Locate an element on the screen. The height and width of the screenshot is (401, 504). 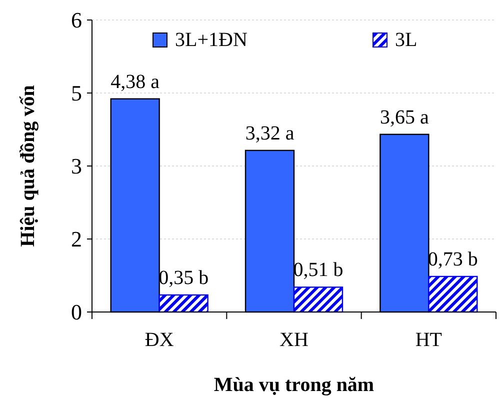
y-tick-label: 0 is located at coordinates (76, 312).